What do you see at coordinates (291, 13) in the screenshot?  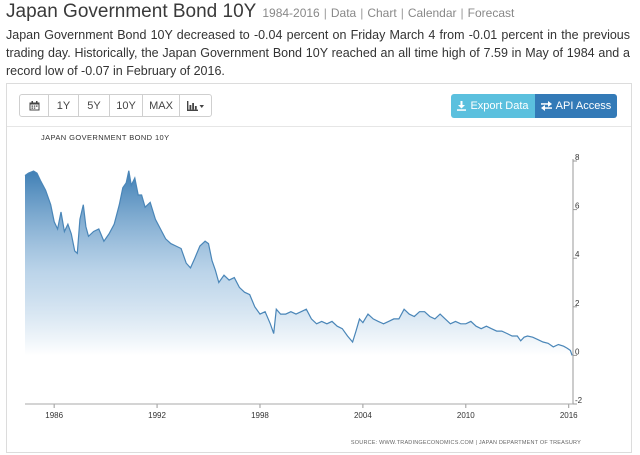 I see `date-range: 1984-2016` at bounding box center [291, 13].